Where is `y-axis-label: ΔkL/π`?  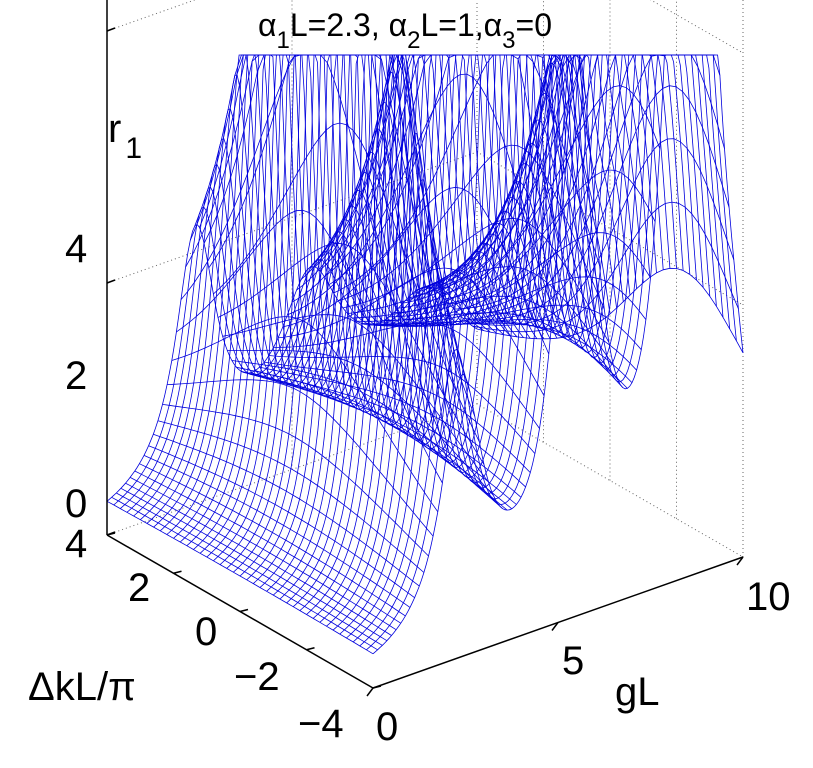 y-axis-label: ΔkL/π is located at coordinates (82, 687).